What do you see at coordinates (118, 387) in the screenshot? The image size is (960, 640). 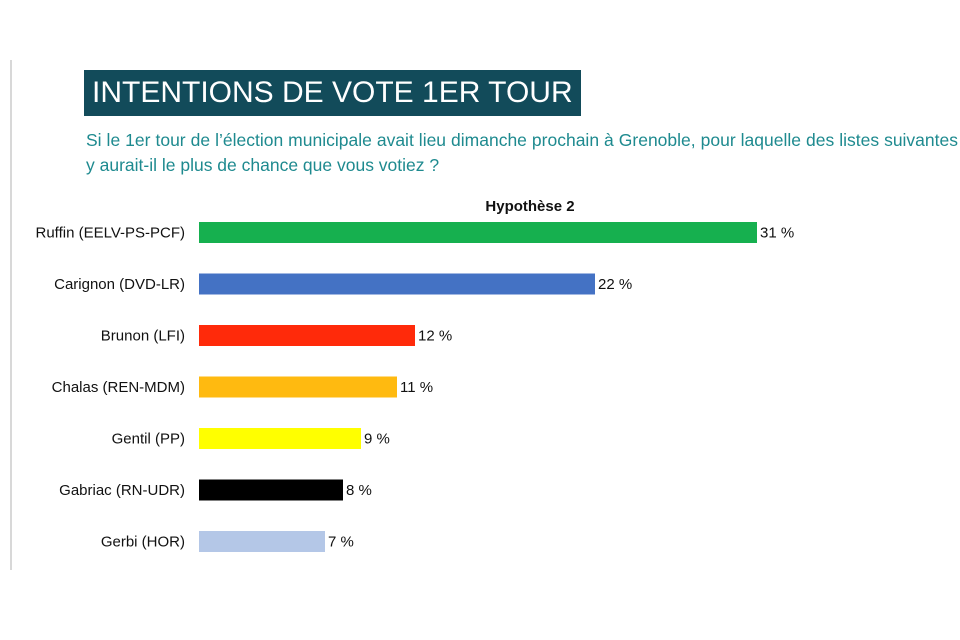 I see `category-label-chalas: Chalas (REN-MDM)` at bounding box center [118, 387].